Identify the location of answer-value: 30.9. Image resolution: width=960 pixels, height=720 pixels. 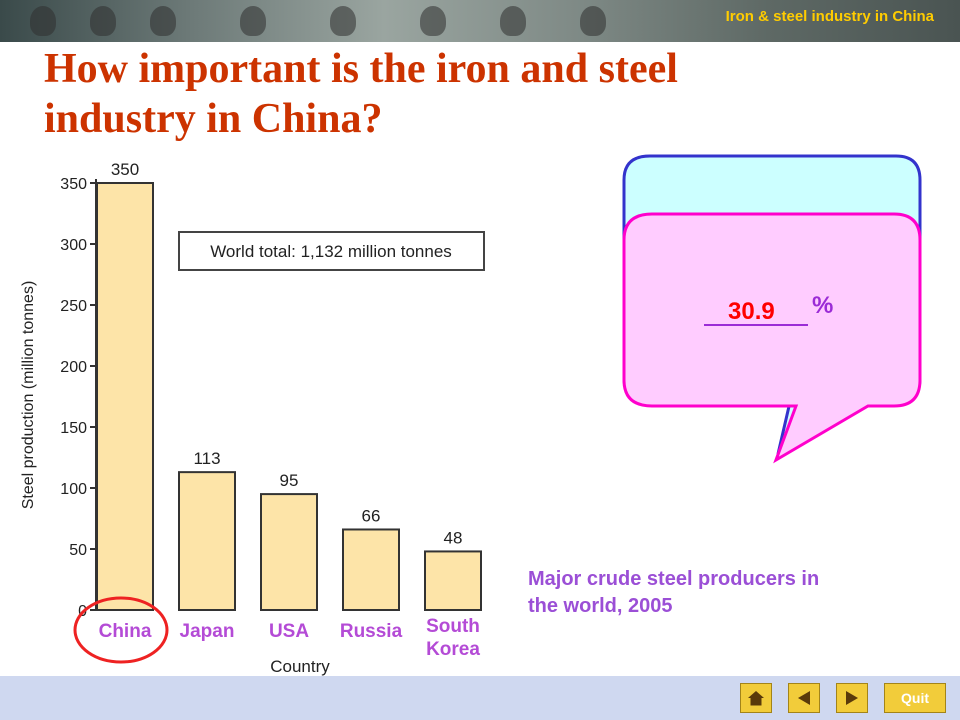
(751, 311).